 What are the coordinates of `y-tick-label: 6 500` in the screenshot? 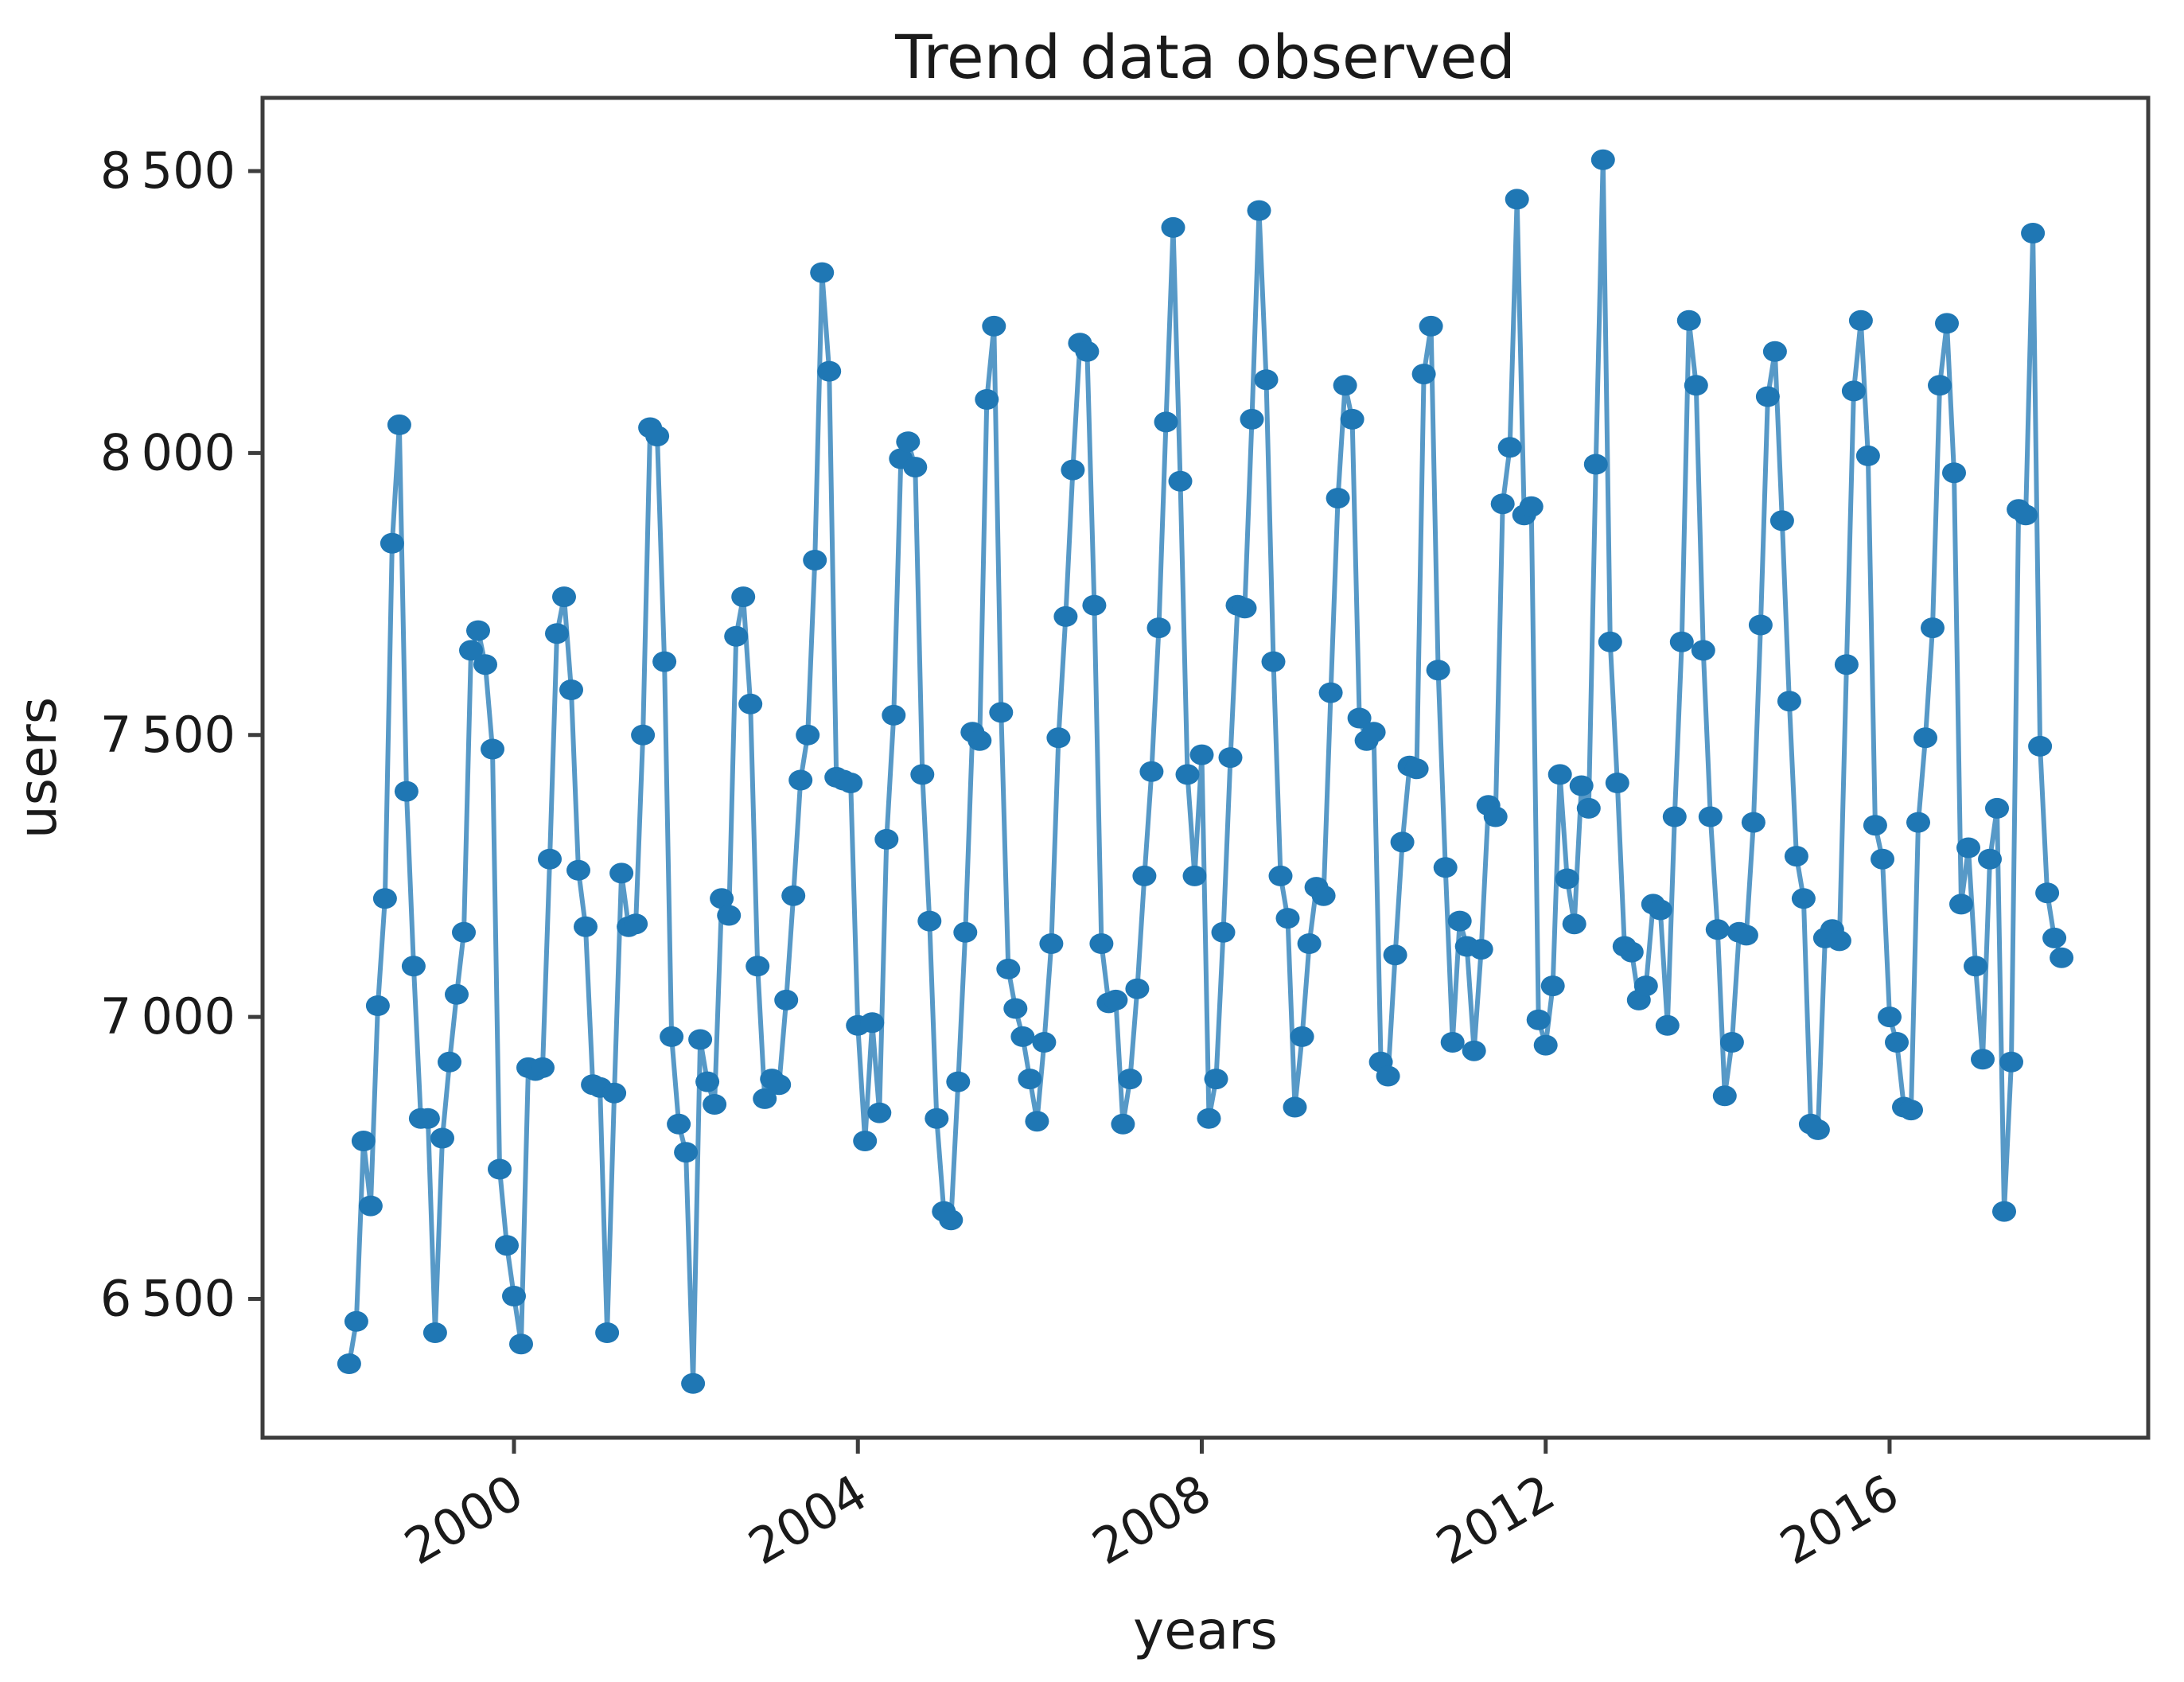 It's located at (168, 1299).